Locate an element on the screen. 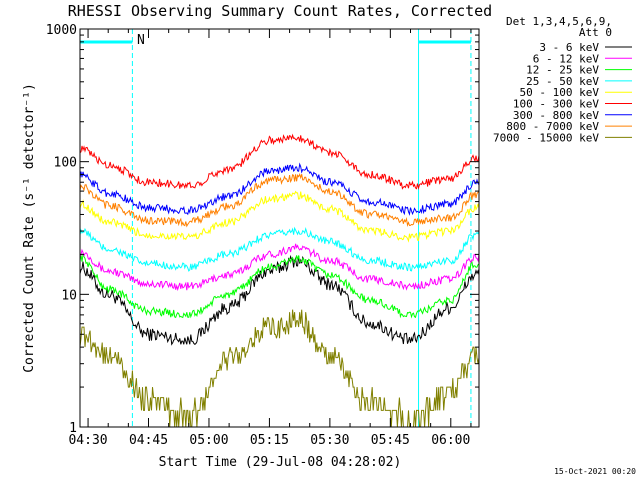  x-tick-label-0: 04:30 is located at coordinates (87, 440).